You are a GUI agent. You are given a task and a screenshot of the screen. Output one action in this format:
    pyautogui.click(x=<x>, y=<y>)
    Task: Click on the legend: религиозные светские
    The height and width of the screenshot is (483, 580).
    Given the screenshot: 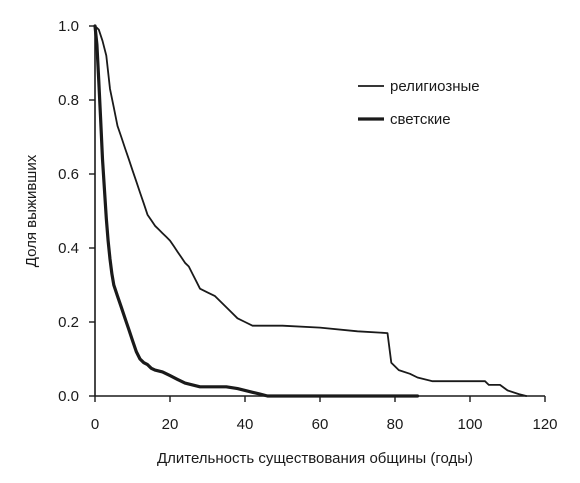 What is the action you would take?
    pyautogui.click(x=419, y=103)
    